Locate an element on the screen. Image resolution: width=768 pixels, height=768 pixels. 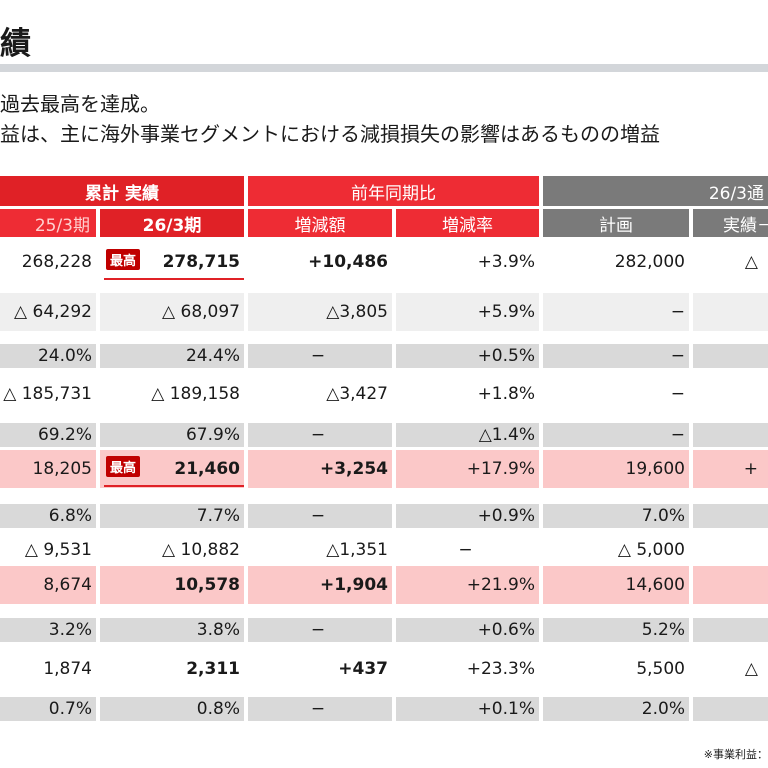
cell-curr: 24.4% is located at coordinates (172, 356).